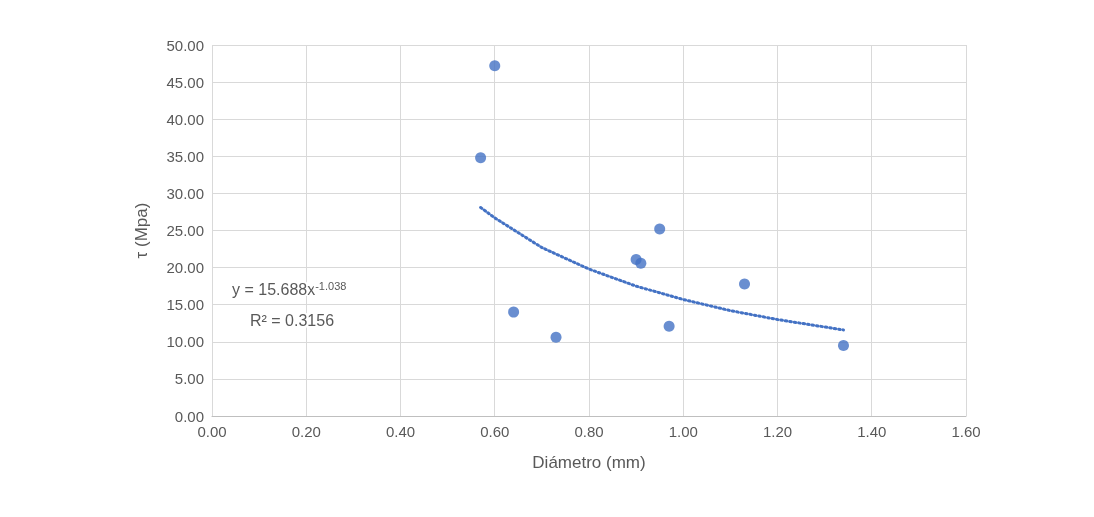  What do you see at coordinates (306, 431) in the screenshot?
I see `x-tick-label: 0.20` at bounding box center [306, 431].